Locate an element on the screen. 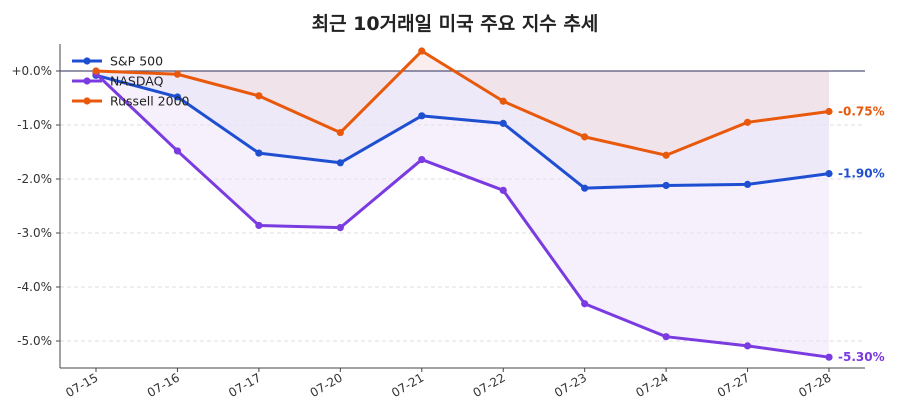  x-tick-label: 07-27 is located at coordinates (733, 385).